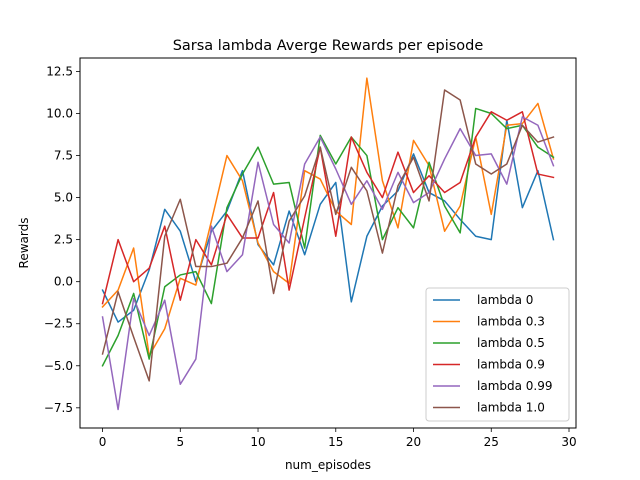  What do you see at coordinates (58, 408) in the screenshot?
I see `y-tick-label: −7.5` at bounding box center [58, 408].